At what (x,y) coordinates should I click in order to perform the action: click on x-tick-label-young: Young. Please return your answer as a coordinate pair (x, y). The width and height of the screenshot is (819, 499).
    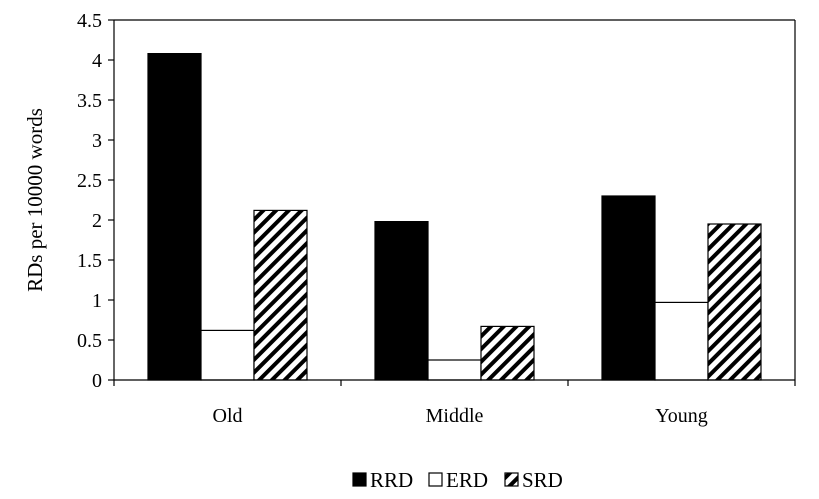
    Looking at the image, I should click on (681, 416).